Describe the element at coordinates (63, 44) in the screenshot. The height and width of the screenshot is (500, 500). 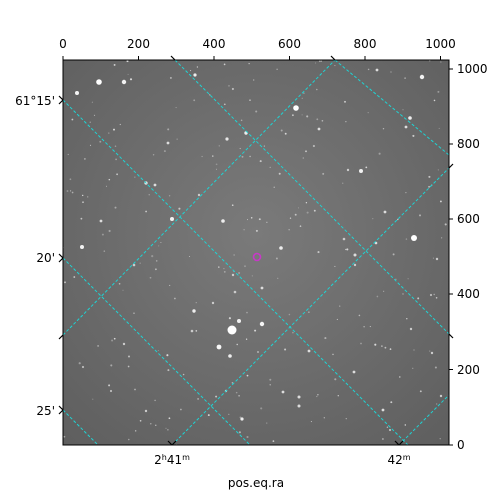
I see `top-tick-label: 0` at that location.